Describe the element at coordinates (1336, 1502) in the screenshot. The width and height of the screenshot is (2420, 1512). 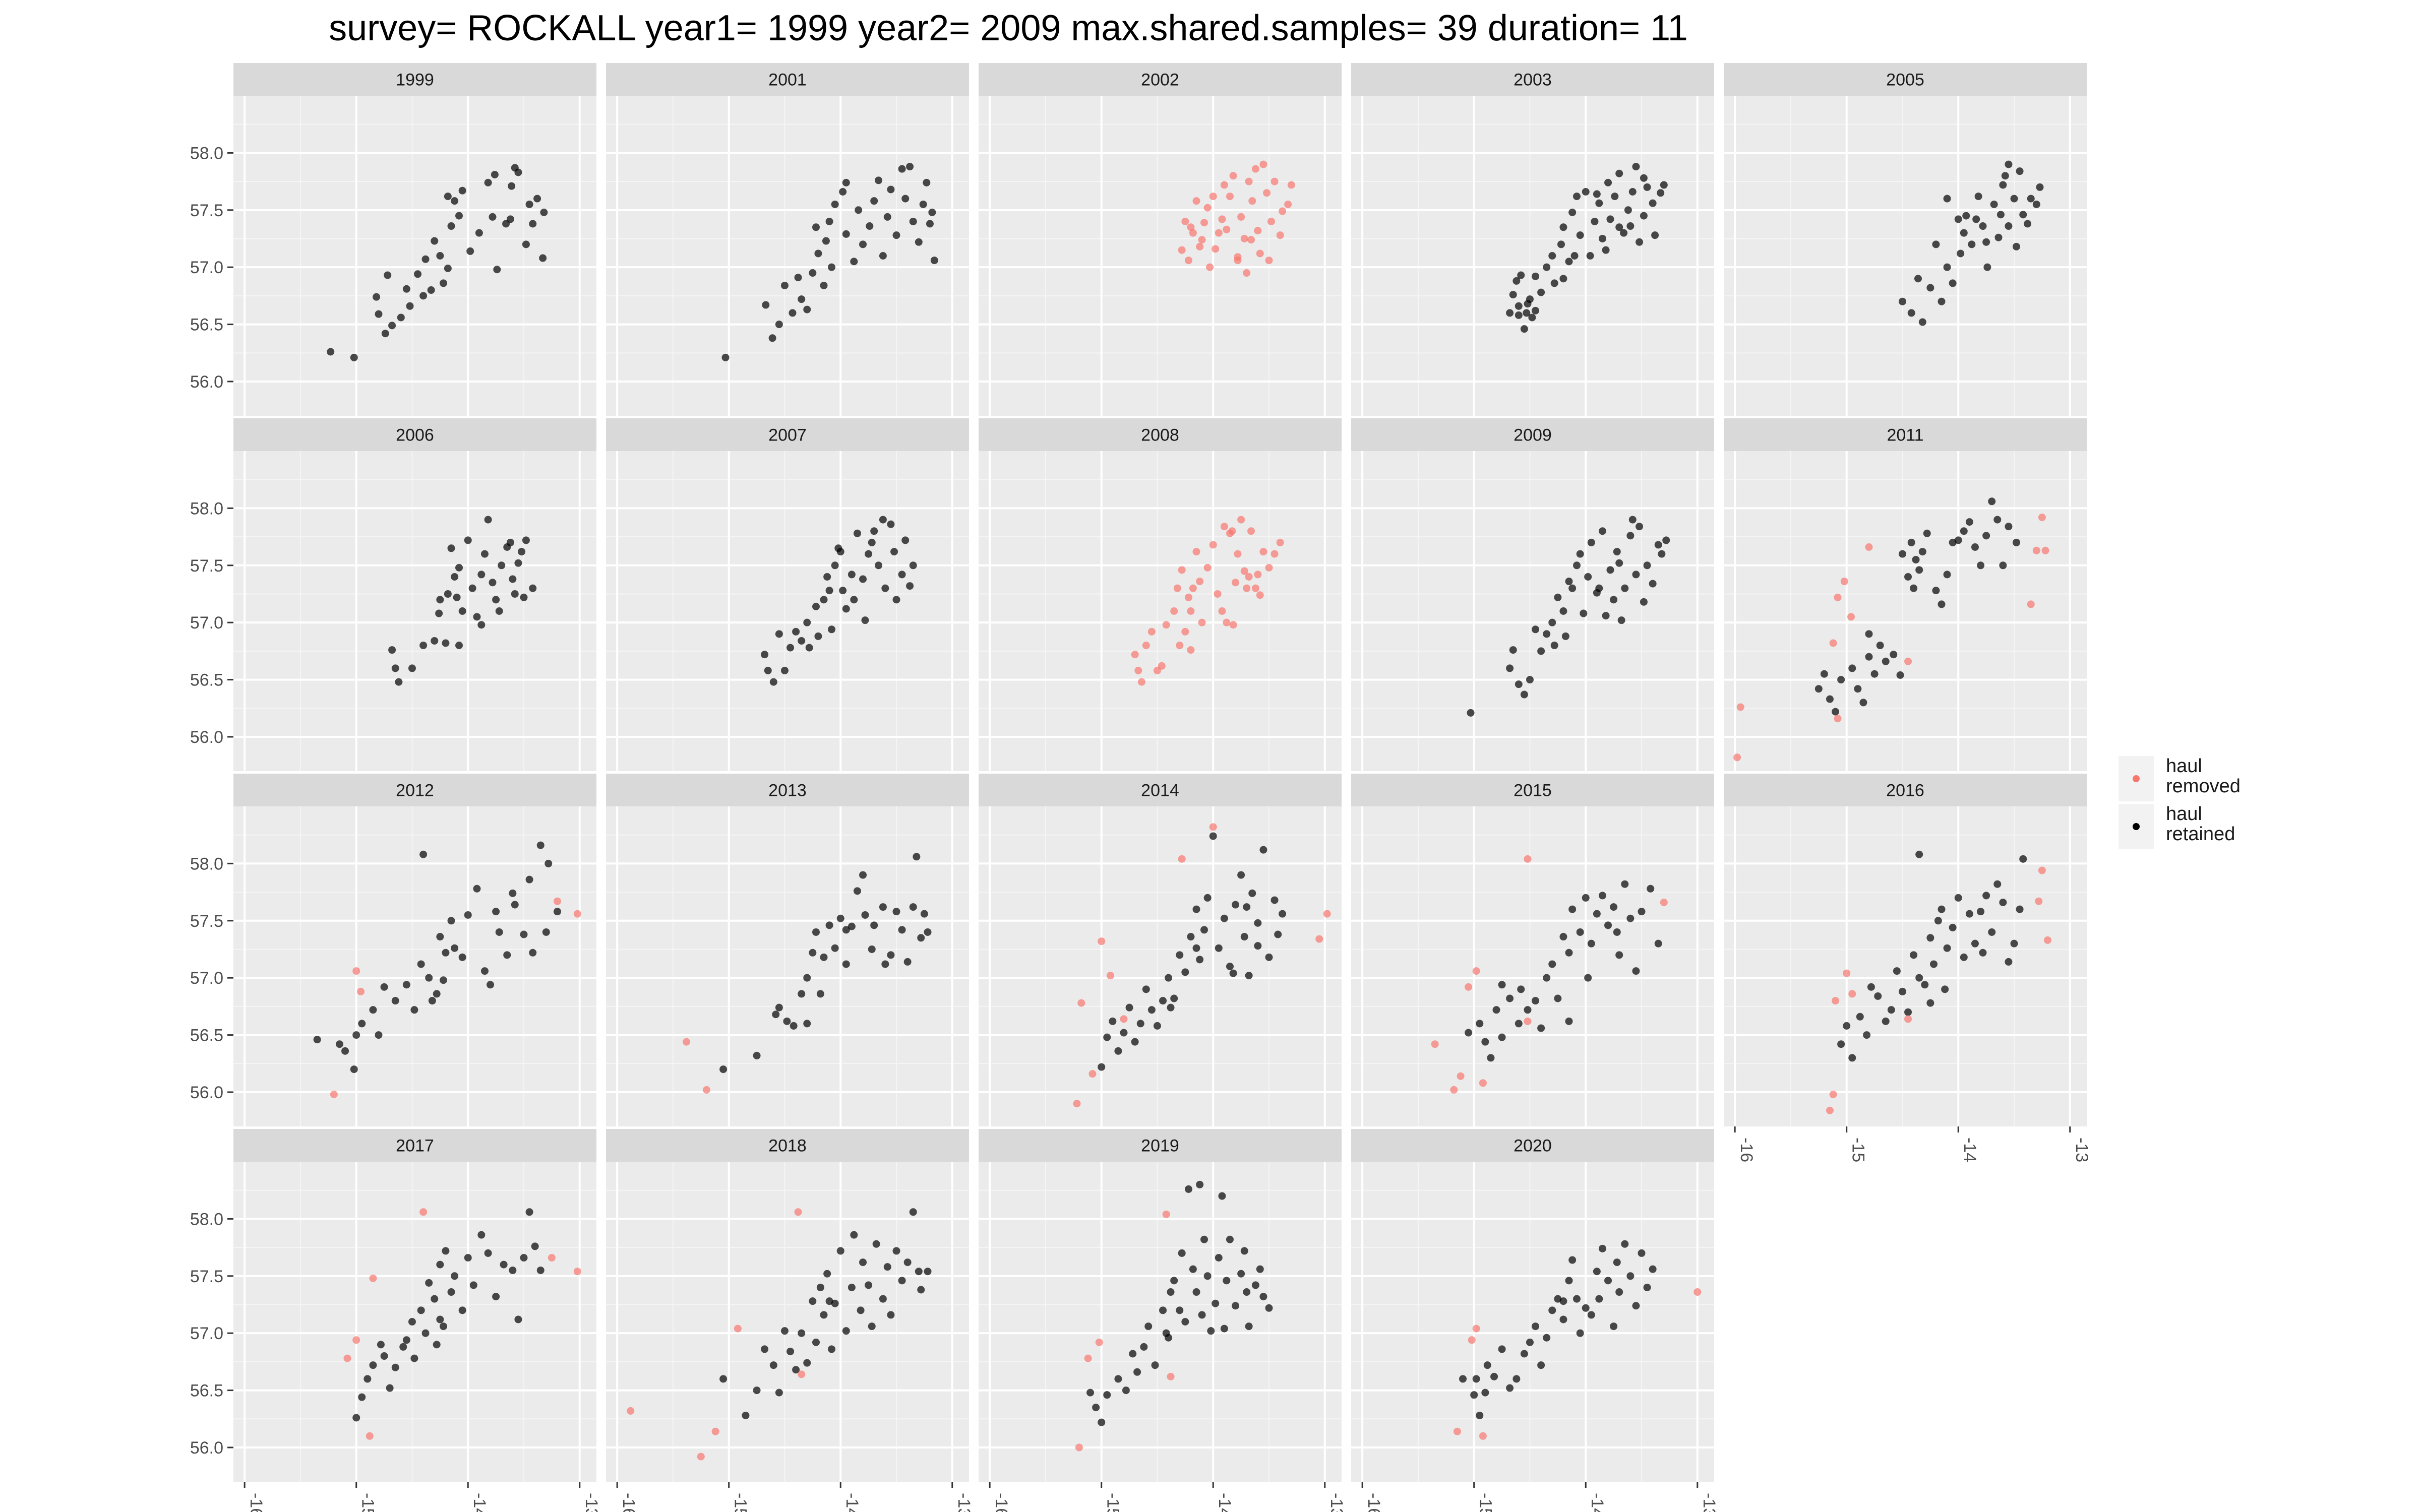
I see `x-tick-label: -13` at that location.